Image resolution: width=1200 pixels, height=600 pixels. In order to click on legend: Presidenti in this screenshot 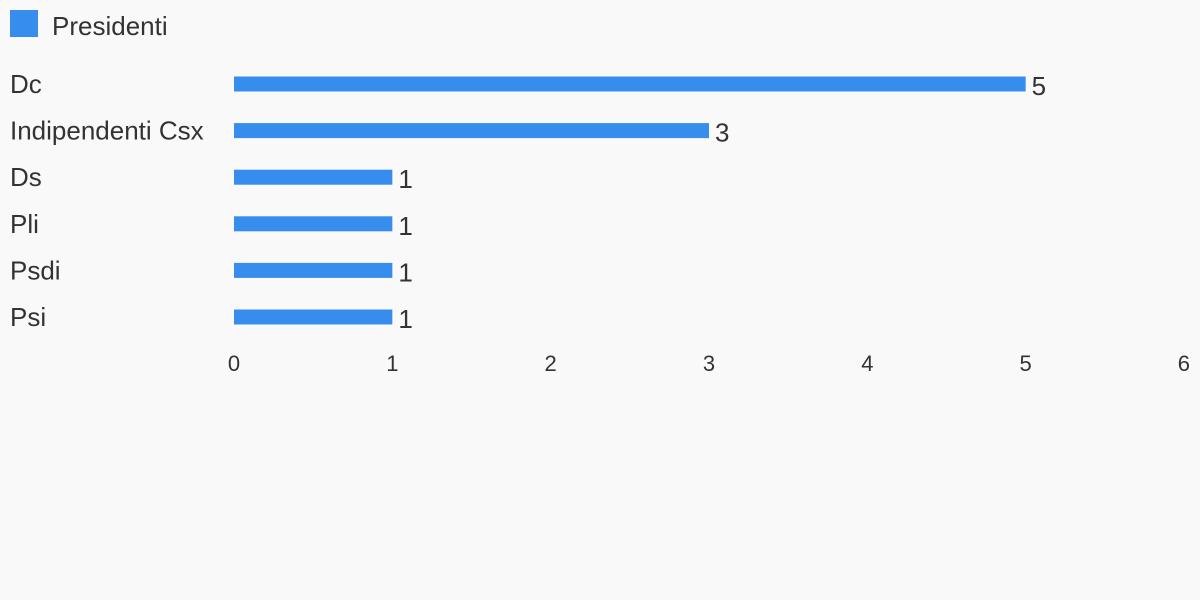, I will do `click(89, 25)`.